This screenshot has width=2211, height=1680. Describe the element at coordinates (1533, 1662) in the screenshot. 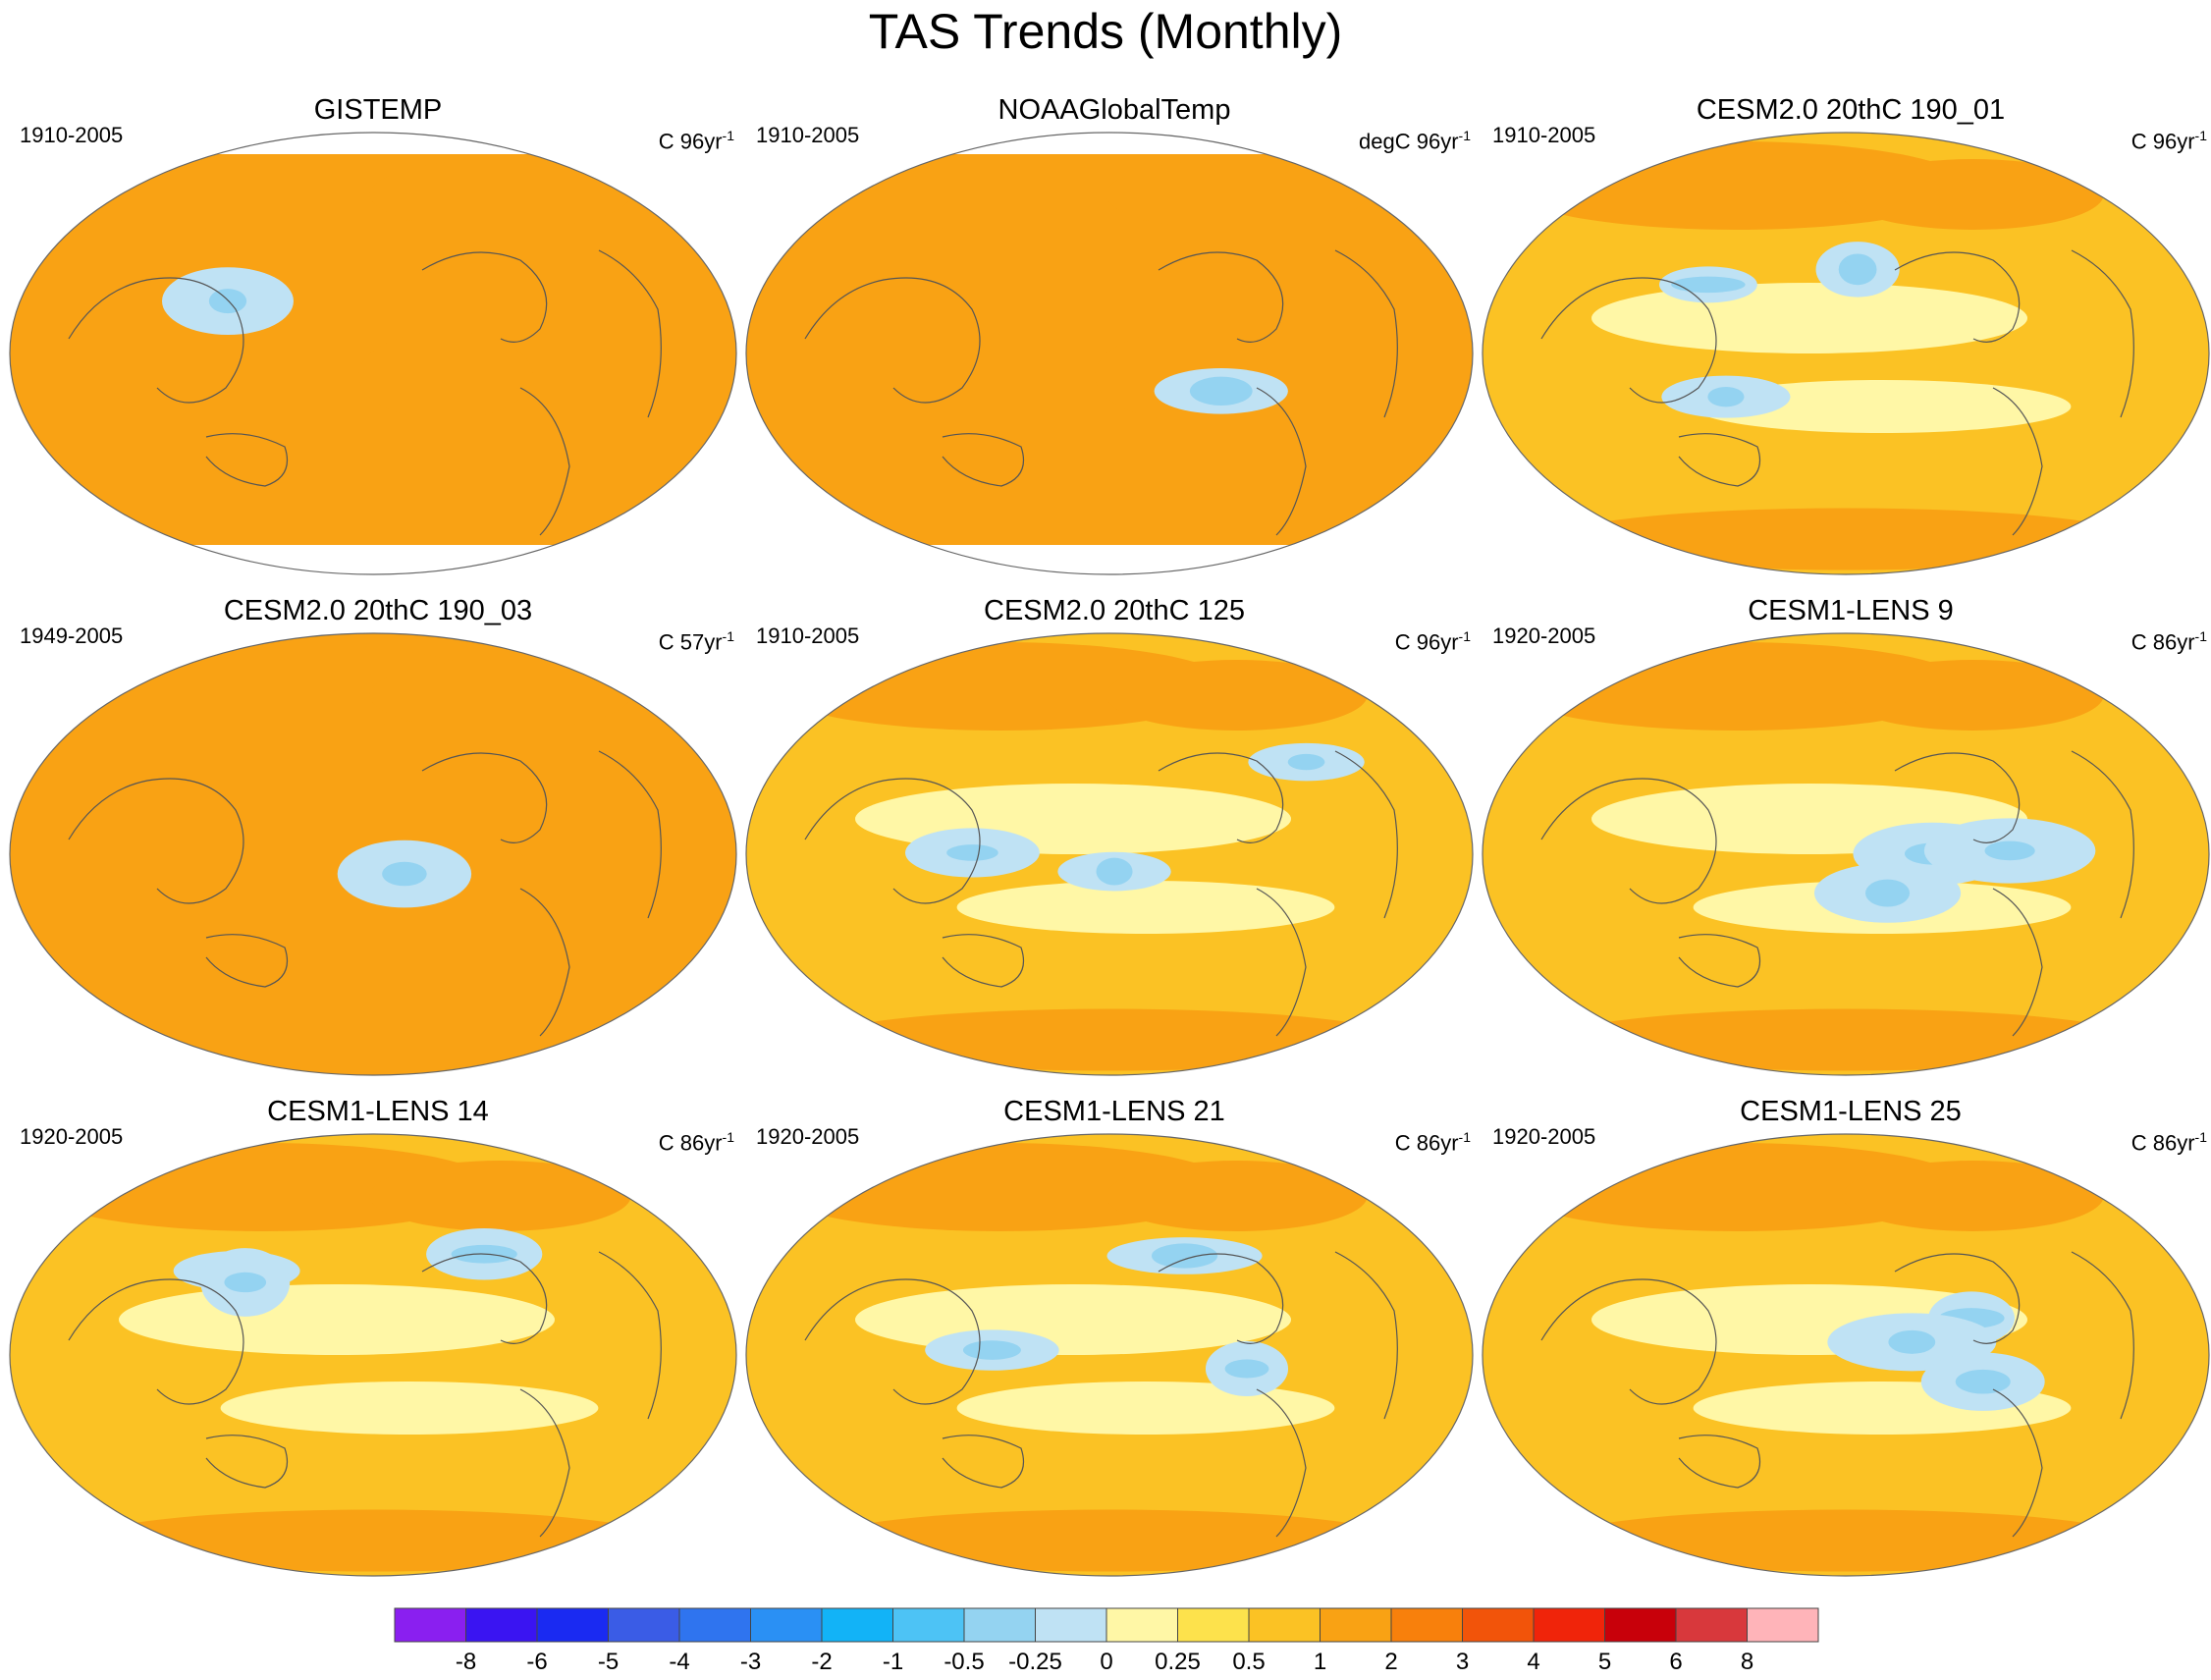

I see `colorbar-tick-label: 4` at that location.